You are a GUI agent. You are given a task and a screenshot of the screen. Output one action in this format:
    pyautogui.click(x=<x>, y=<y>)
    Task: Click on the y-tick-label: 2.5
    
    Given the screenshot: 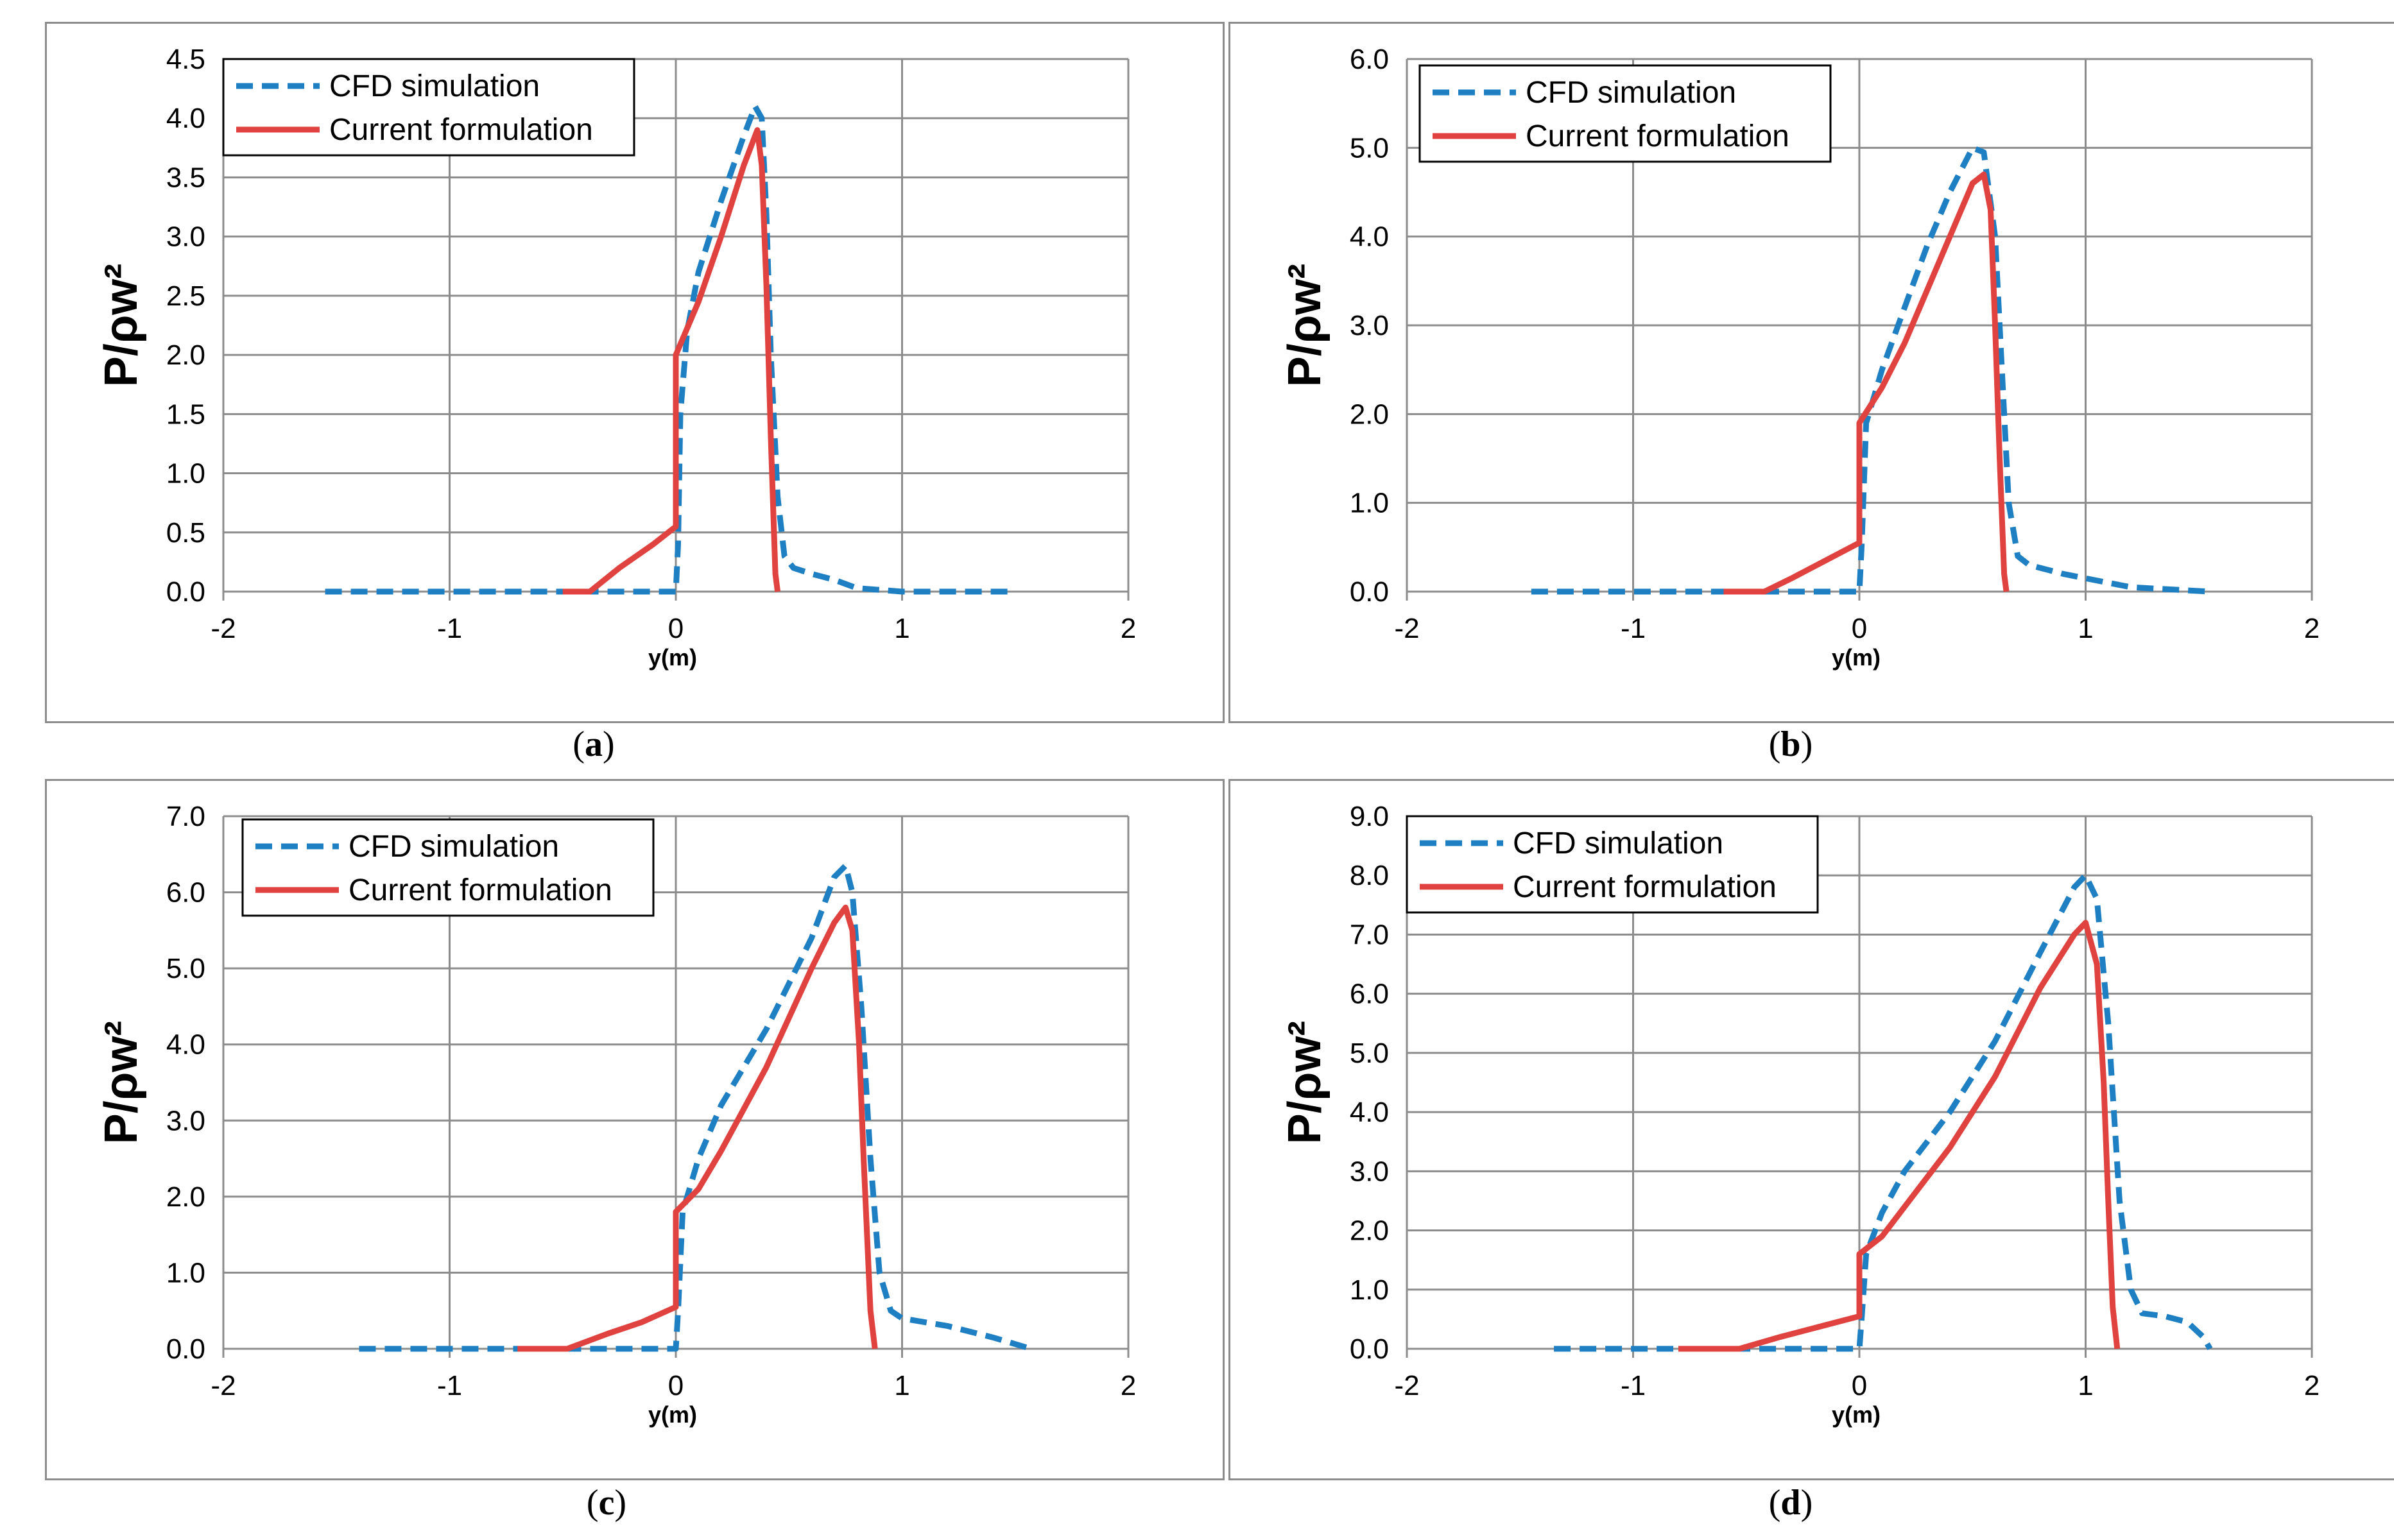 What is the action you would take?
    pyautogui.click(x=185, y=296)
    